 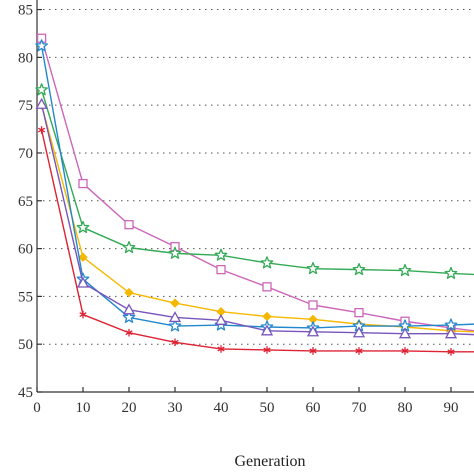 What do you see at coordinates (83, 408) in the screenshot?
I see `x-tick-label: 10` at bounding box center [83, 408].